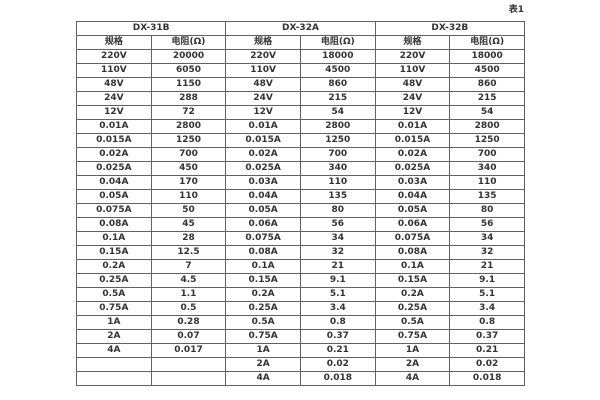 Image resolution: width=600 pixels, height=400 pixels. I want to click on table-cell: 0.2A, so click(263, 294).